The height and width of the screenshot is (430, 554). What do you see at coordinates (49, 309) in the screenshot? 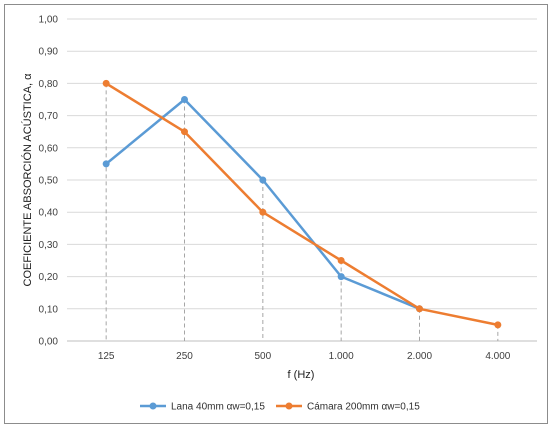
I see `y-tick-label: 0,10` at bounding box center [49, 309].